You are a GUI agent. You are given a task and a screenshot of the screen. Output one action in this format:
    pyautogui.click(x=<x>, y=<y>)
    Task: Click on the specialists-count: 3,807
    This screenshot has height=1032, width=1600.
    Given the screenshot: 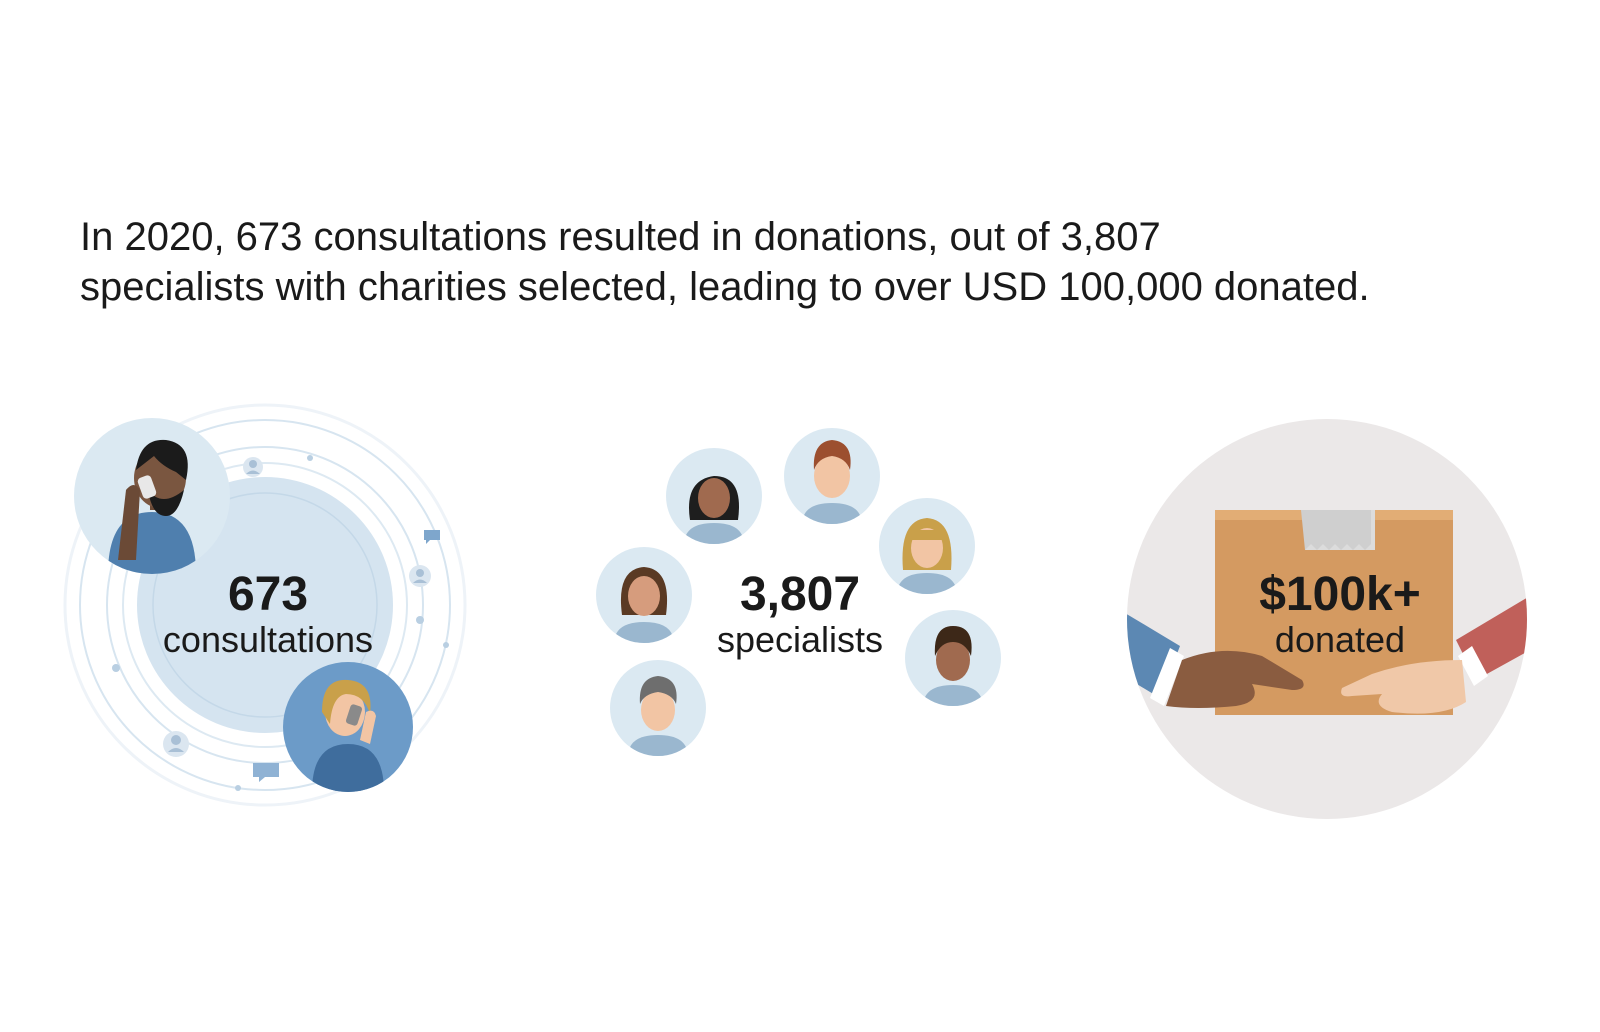 What is the action you would take?
    pyautogui.click(x=800, y=594)
    